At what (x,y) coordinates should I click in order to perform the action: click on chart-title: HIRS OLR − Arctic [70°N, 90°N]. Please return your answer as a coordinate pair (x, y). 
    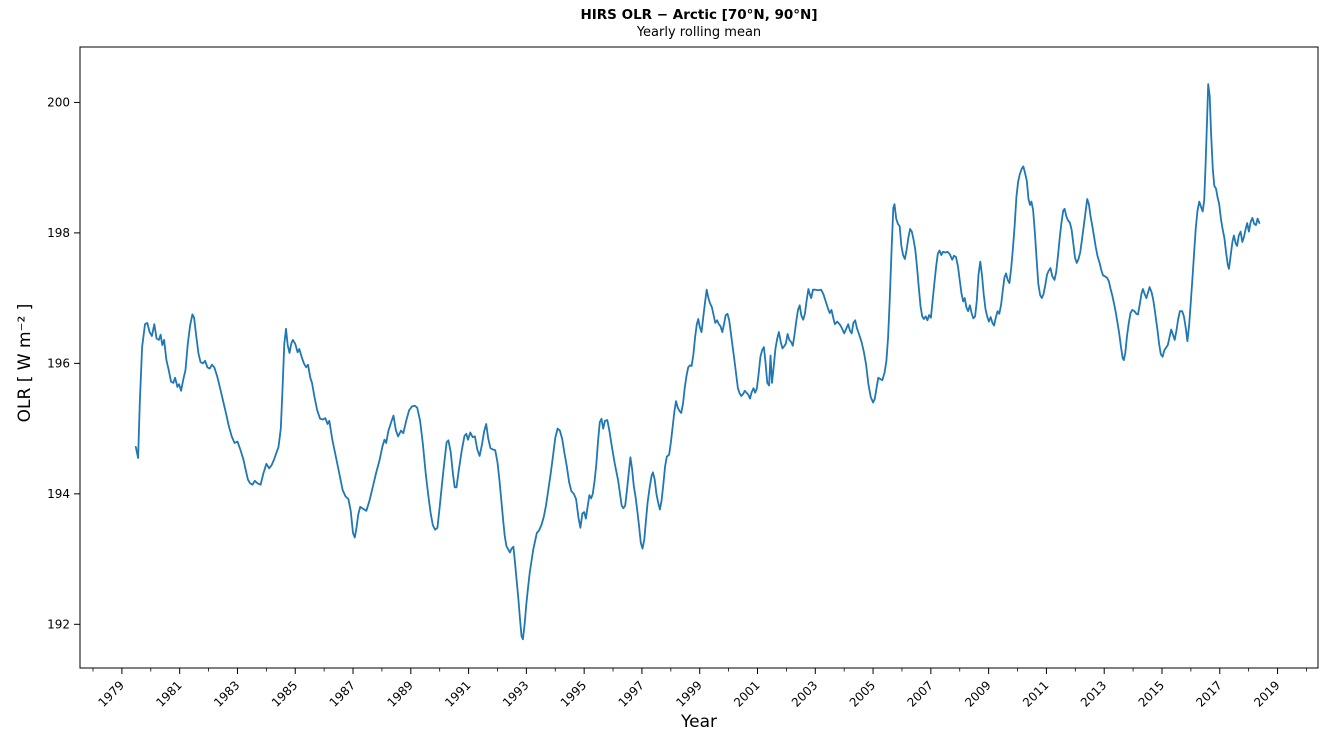
    Looking at the image, I should click on (699, 15).